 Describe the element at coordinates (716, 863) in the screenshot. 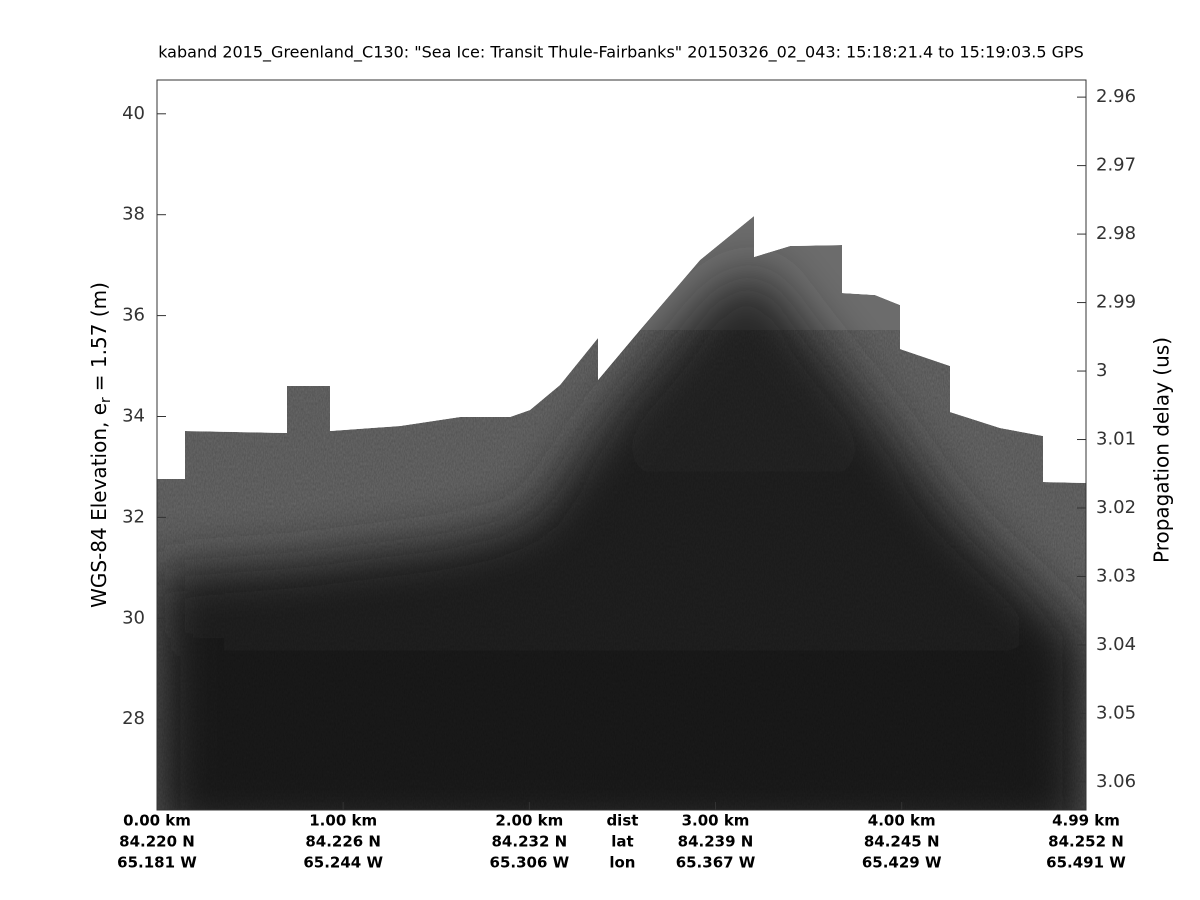

I see `lon-label: 65.367 W` at that location.